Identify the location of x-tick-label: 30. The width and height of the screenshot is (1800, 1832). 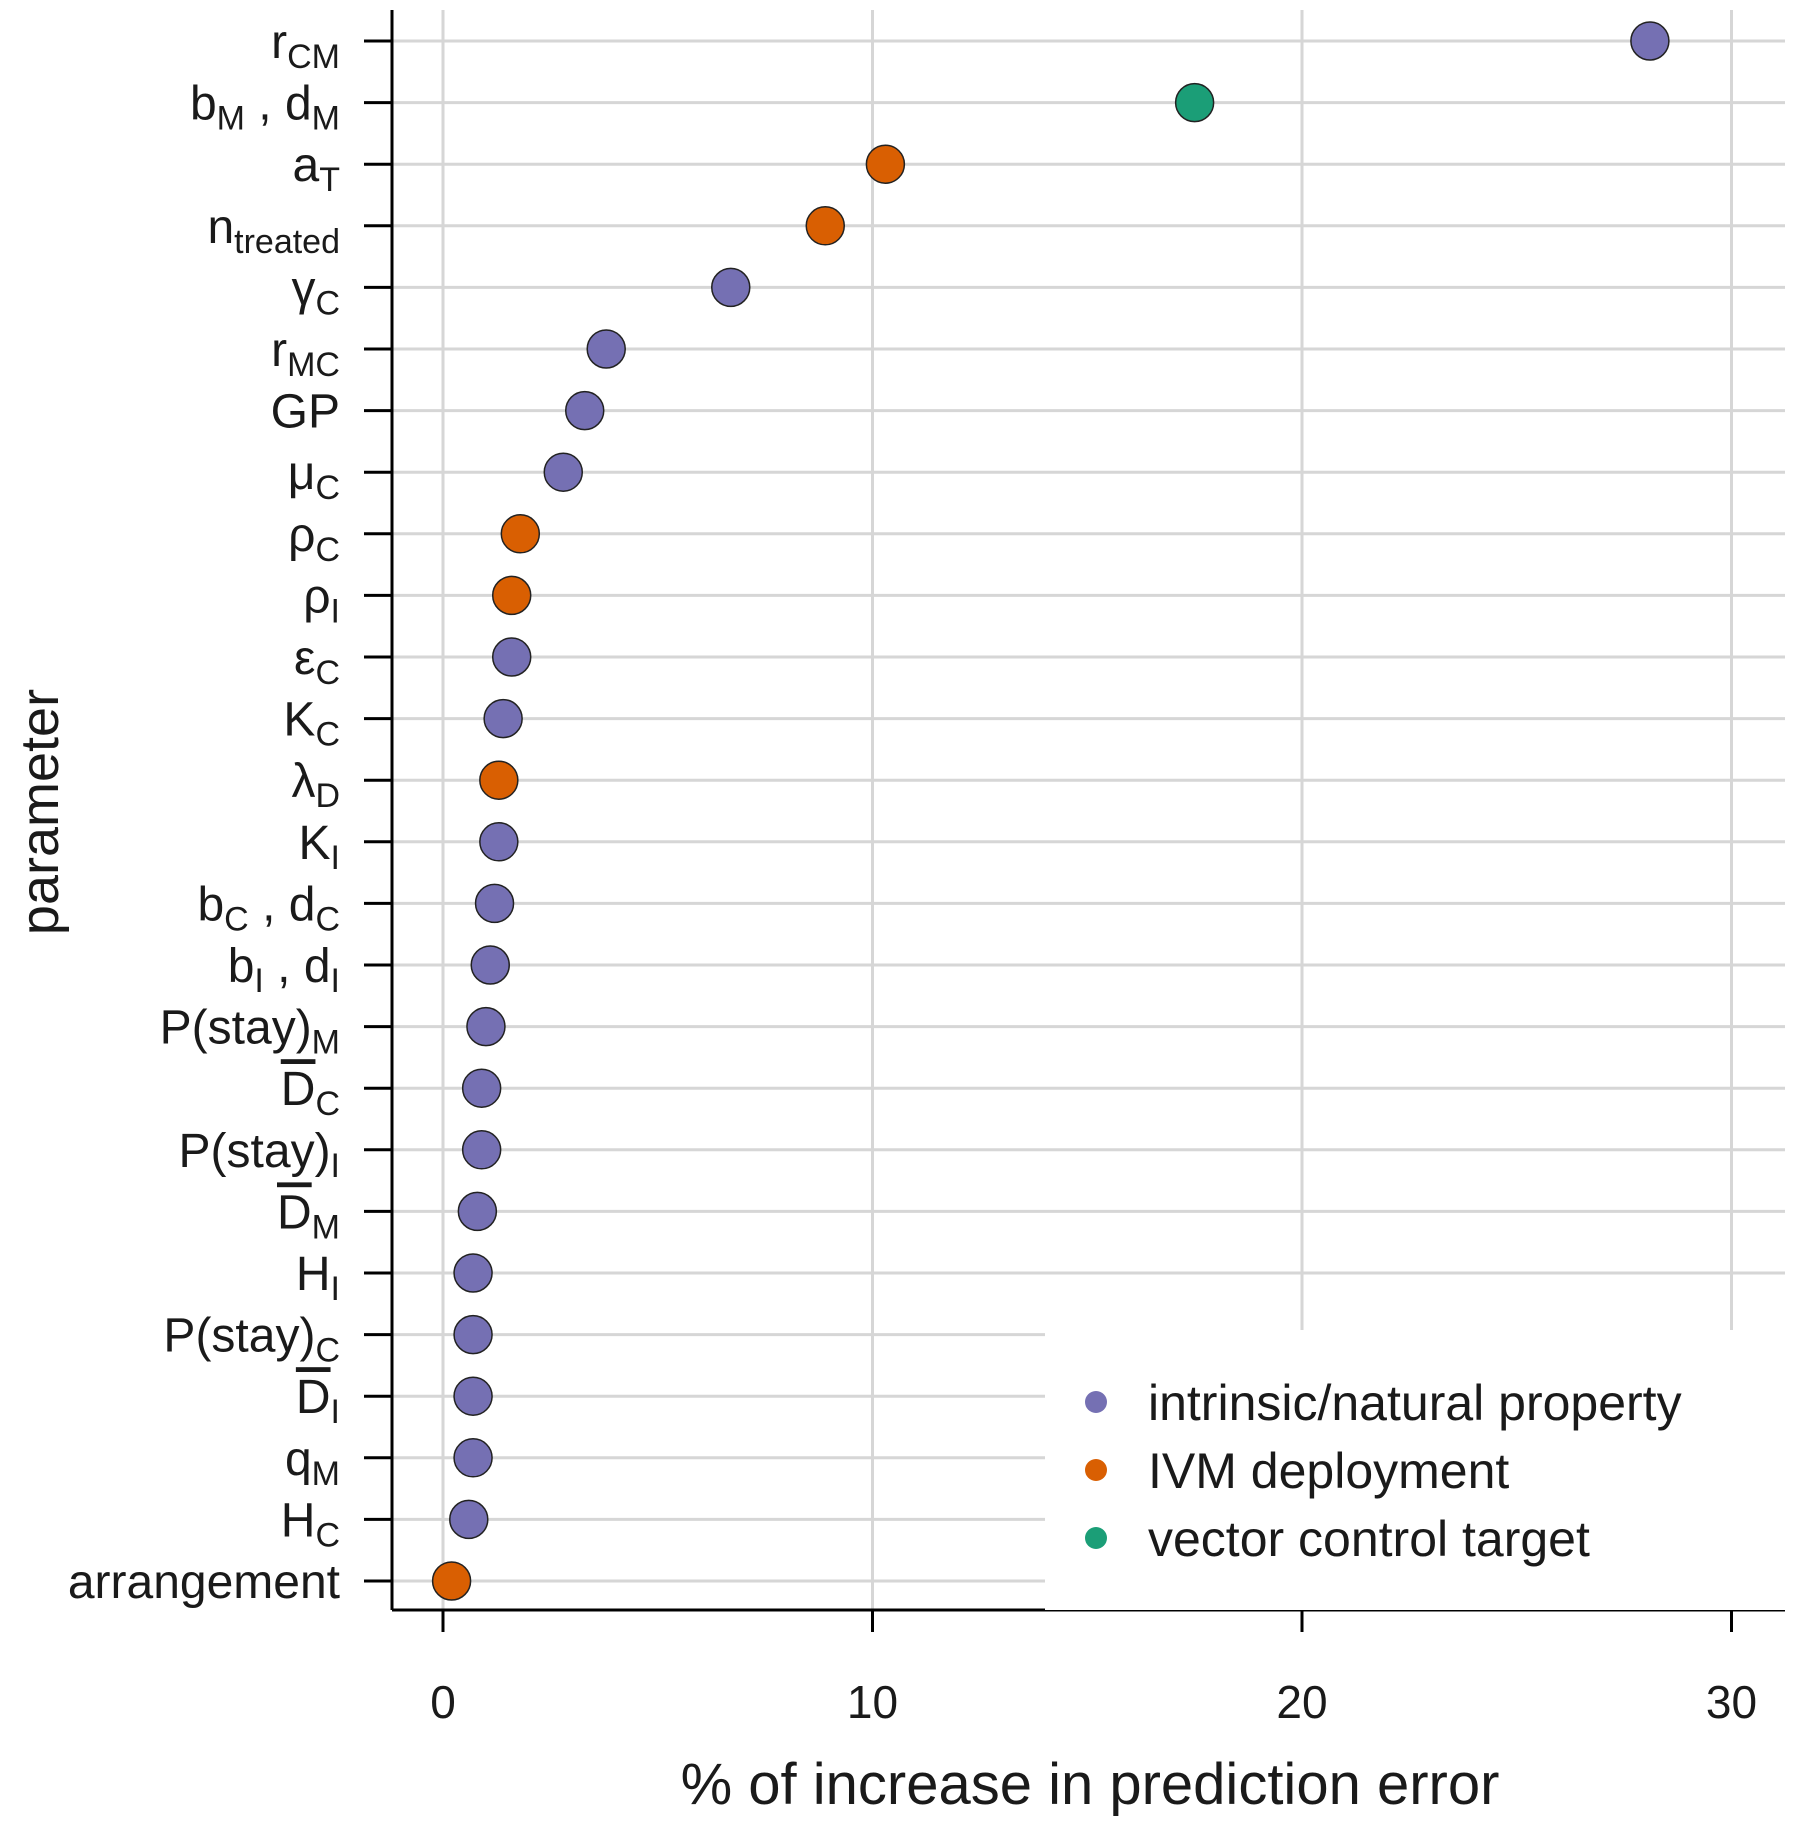
(1731, 1702).